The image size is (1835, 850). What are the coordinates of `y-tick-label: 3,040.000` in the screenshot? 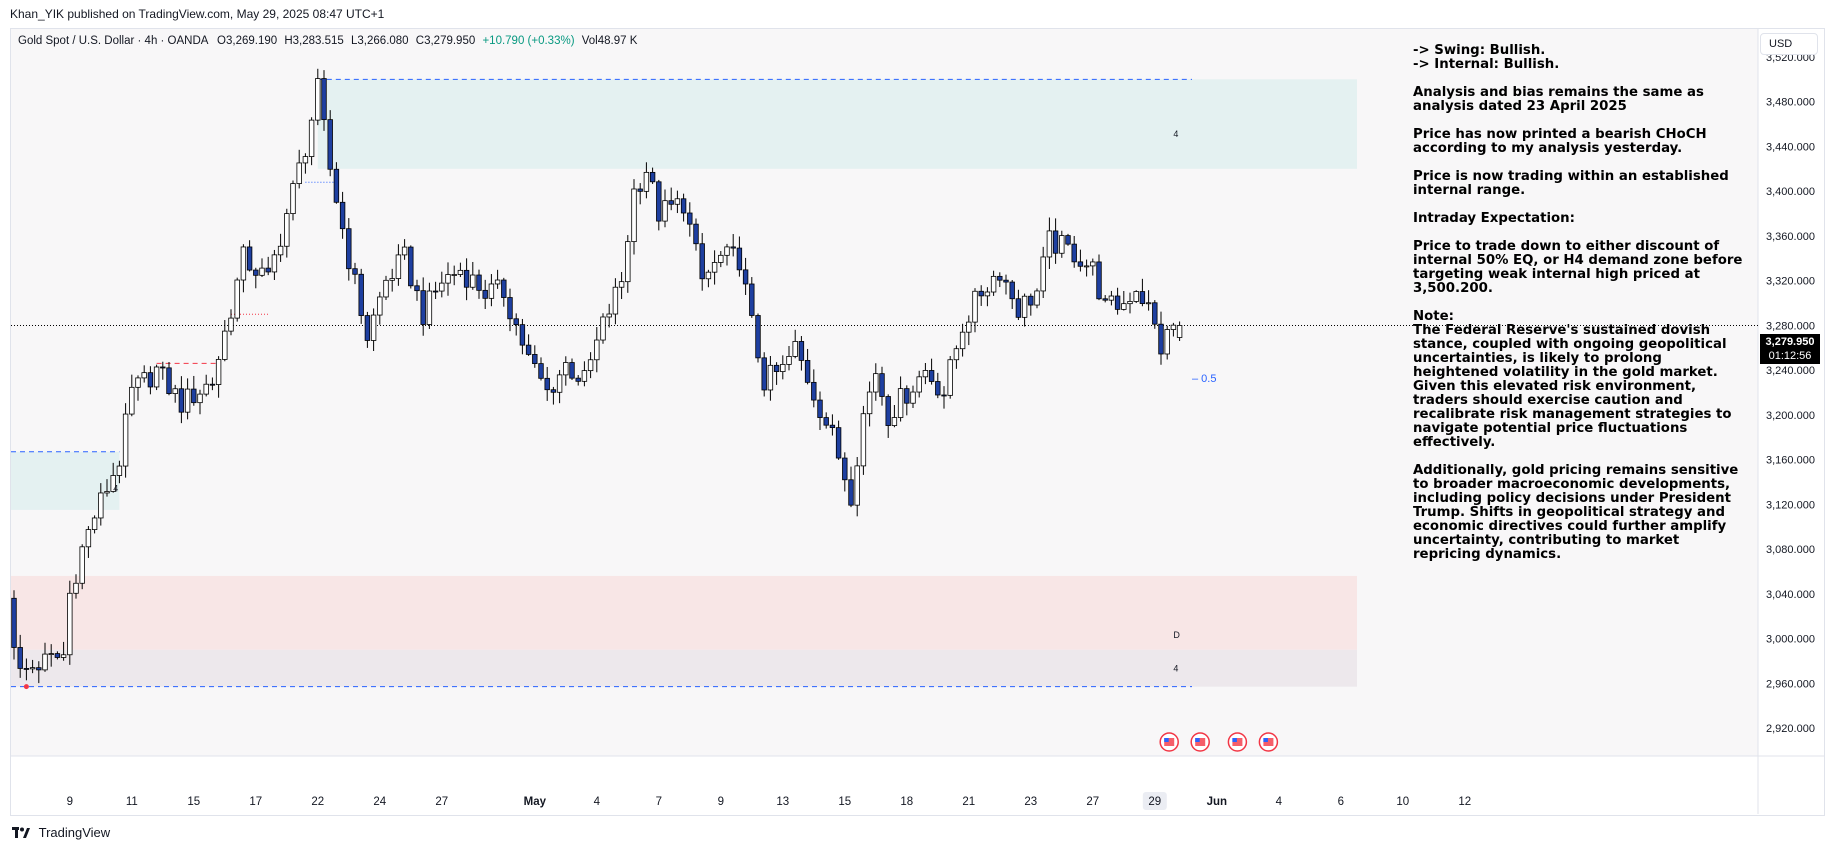 It's located at (1790, 595).